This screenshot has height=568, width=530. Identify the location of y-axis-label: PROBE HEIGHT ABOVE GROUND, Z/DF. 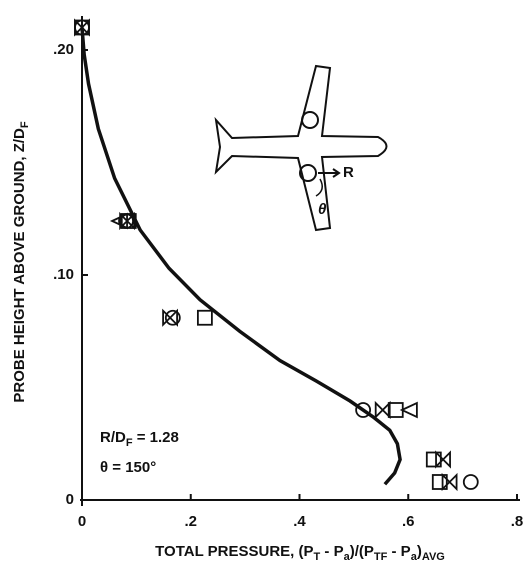
(21, 261).